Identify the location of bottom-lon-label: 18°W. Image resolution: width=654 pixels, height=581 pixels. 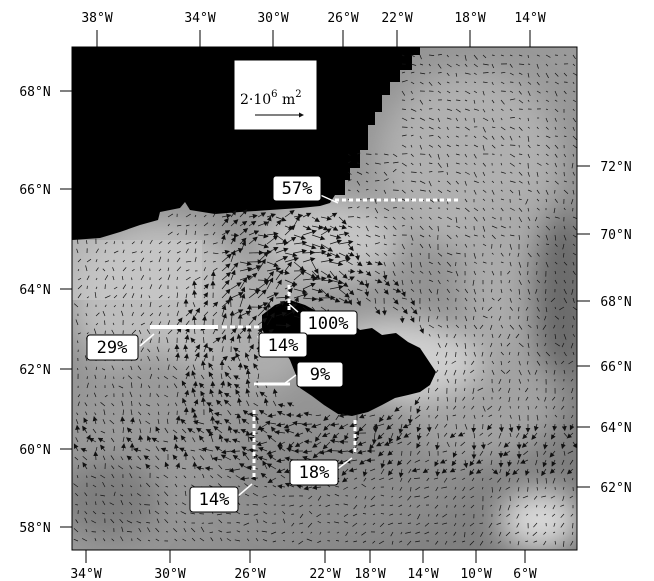
(369, 574).